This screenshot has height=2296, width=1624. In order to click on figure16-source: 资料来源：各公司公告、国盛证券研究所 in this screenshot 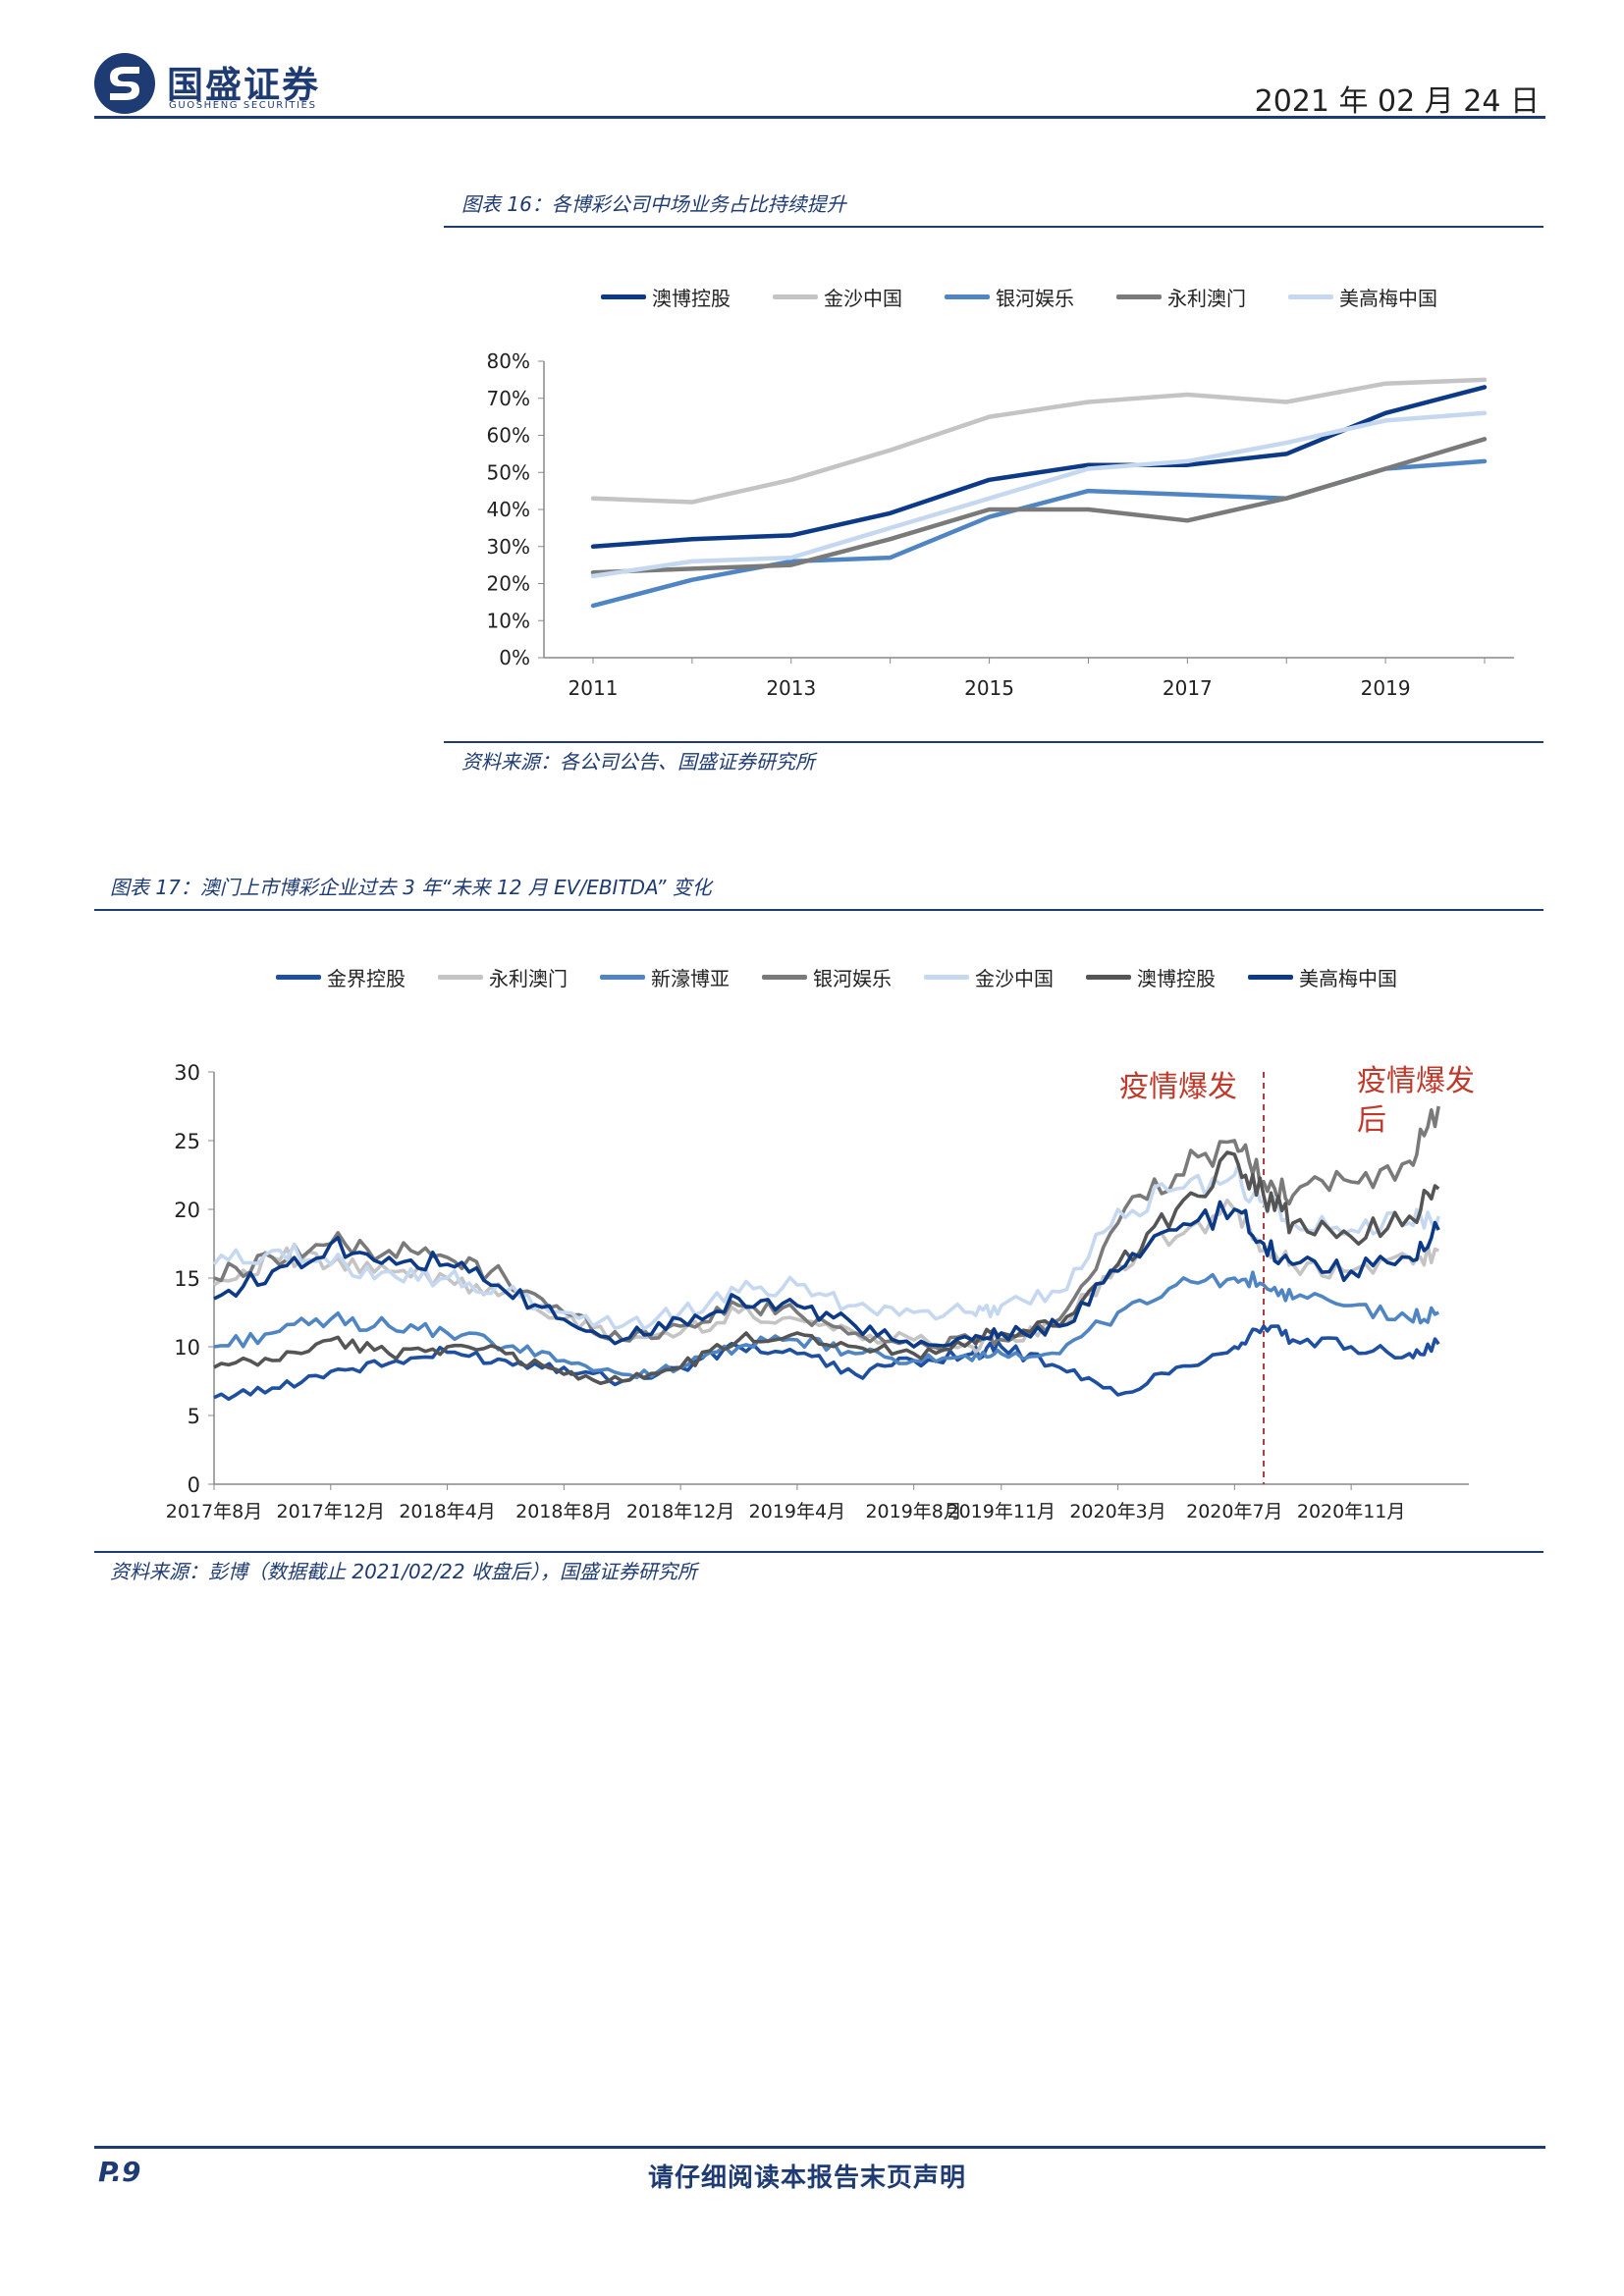, I will do `click(638, 762)`.